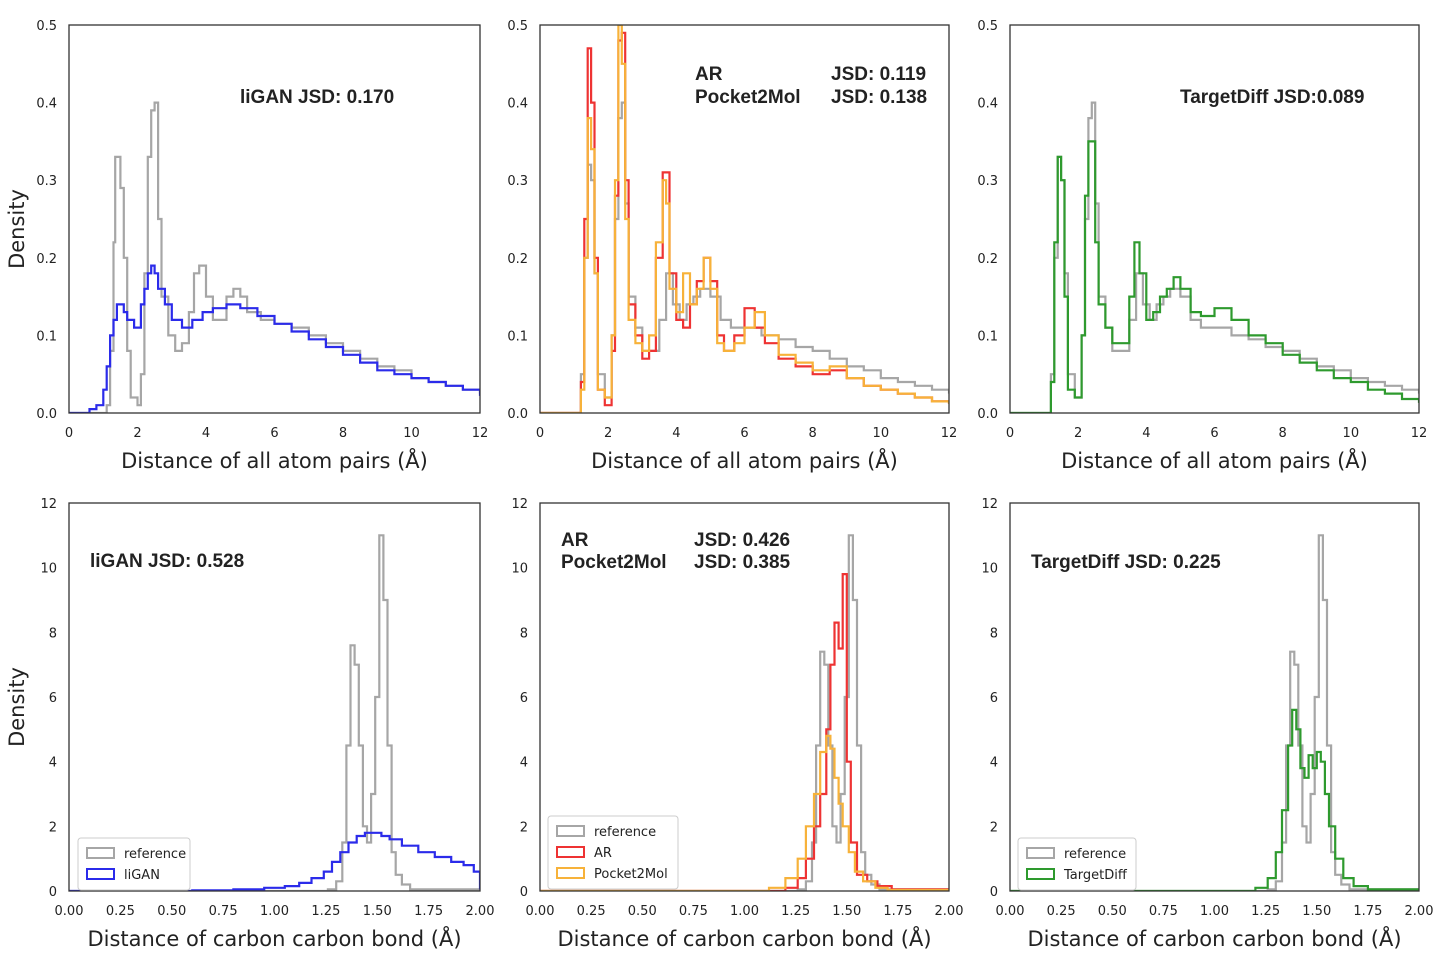 The height and width of the screenshot is (959, 1446). What do you see at coordinates (1272, 97) in the screenshot?
I see `jsd-annotation: TargetDiff JSD:0.089` at bounding box center [1272, 97].